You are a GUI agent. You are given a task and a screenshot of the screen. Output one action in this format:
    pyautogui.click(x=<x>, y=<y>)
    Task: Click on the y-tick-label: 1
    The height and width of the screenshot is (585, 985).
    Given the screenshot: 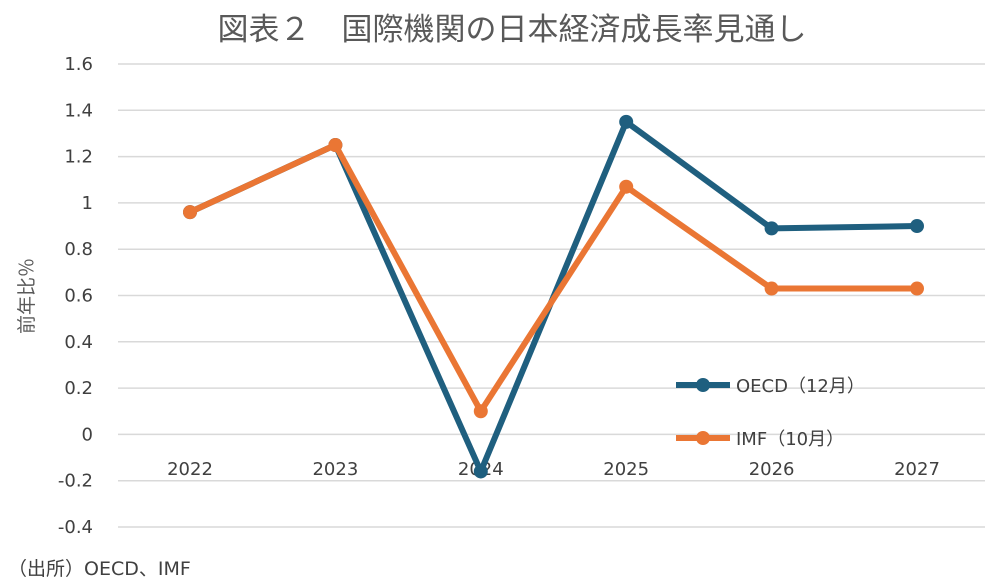 What is the action you would take?
    pyautogui.click(x=87, y=203)
    